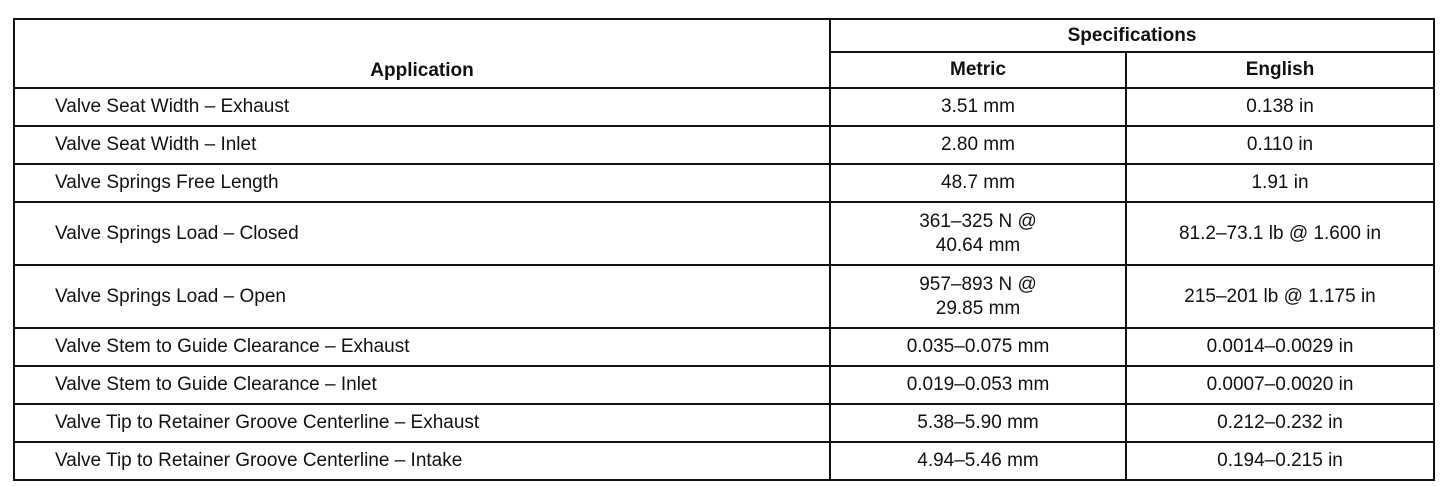 Image resolution: width=1440 pixels, height=486 pixels. I want to click on header-english: English, so click(1280, 70).